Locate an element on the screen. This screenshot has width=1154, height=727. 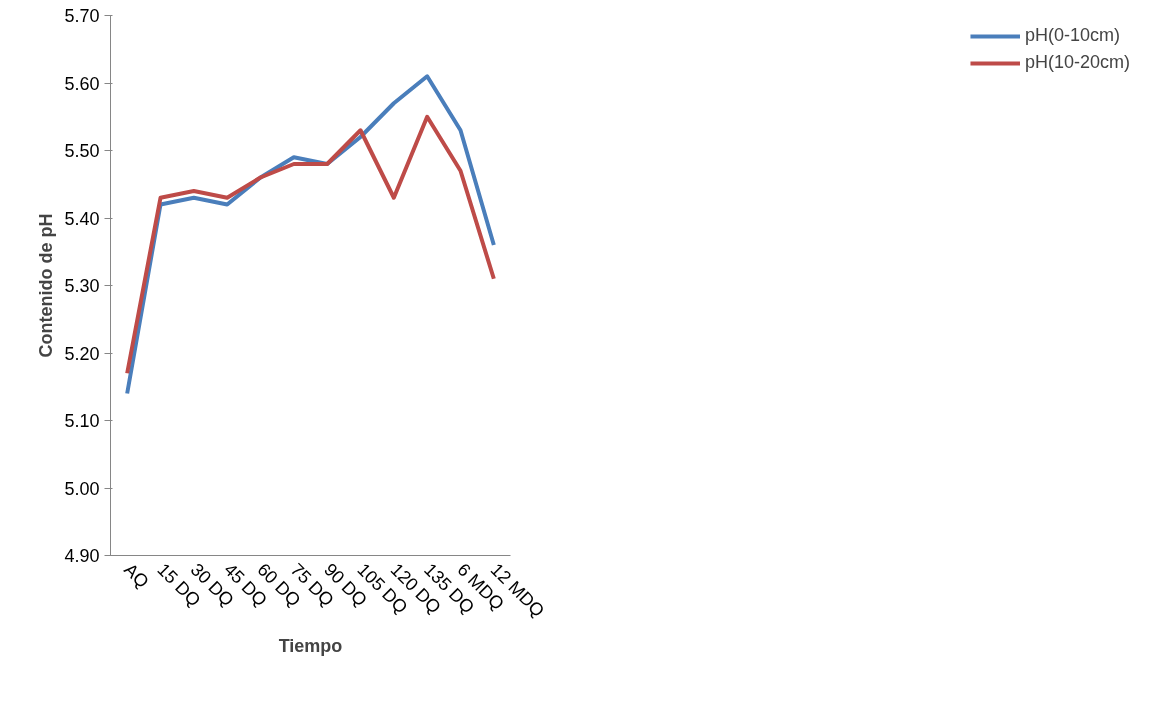
legend-label: pH(0-10cm) is located at coordinates (1072, 35).